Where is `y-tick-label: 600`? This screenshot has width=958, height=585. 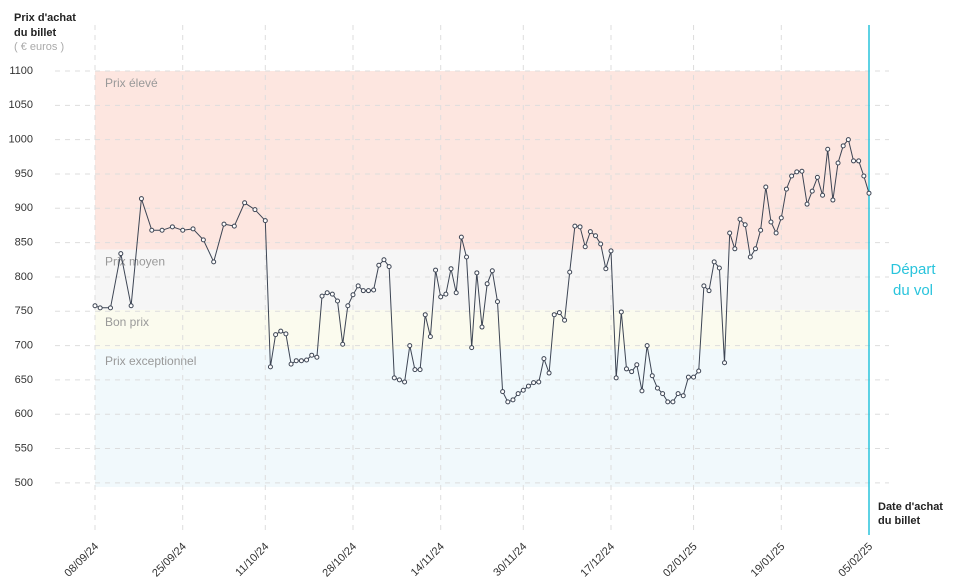
y-tick-label: 600 is located at coordinates (24, 414).